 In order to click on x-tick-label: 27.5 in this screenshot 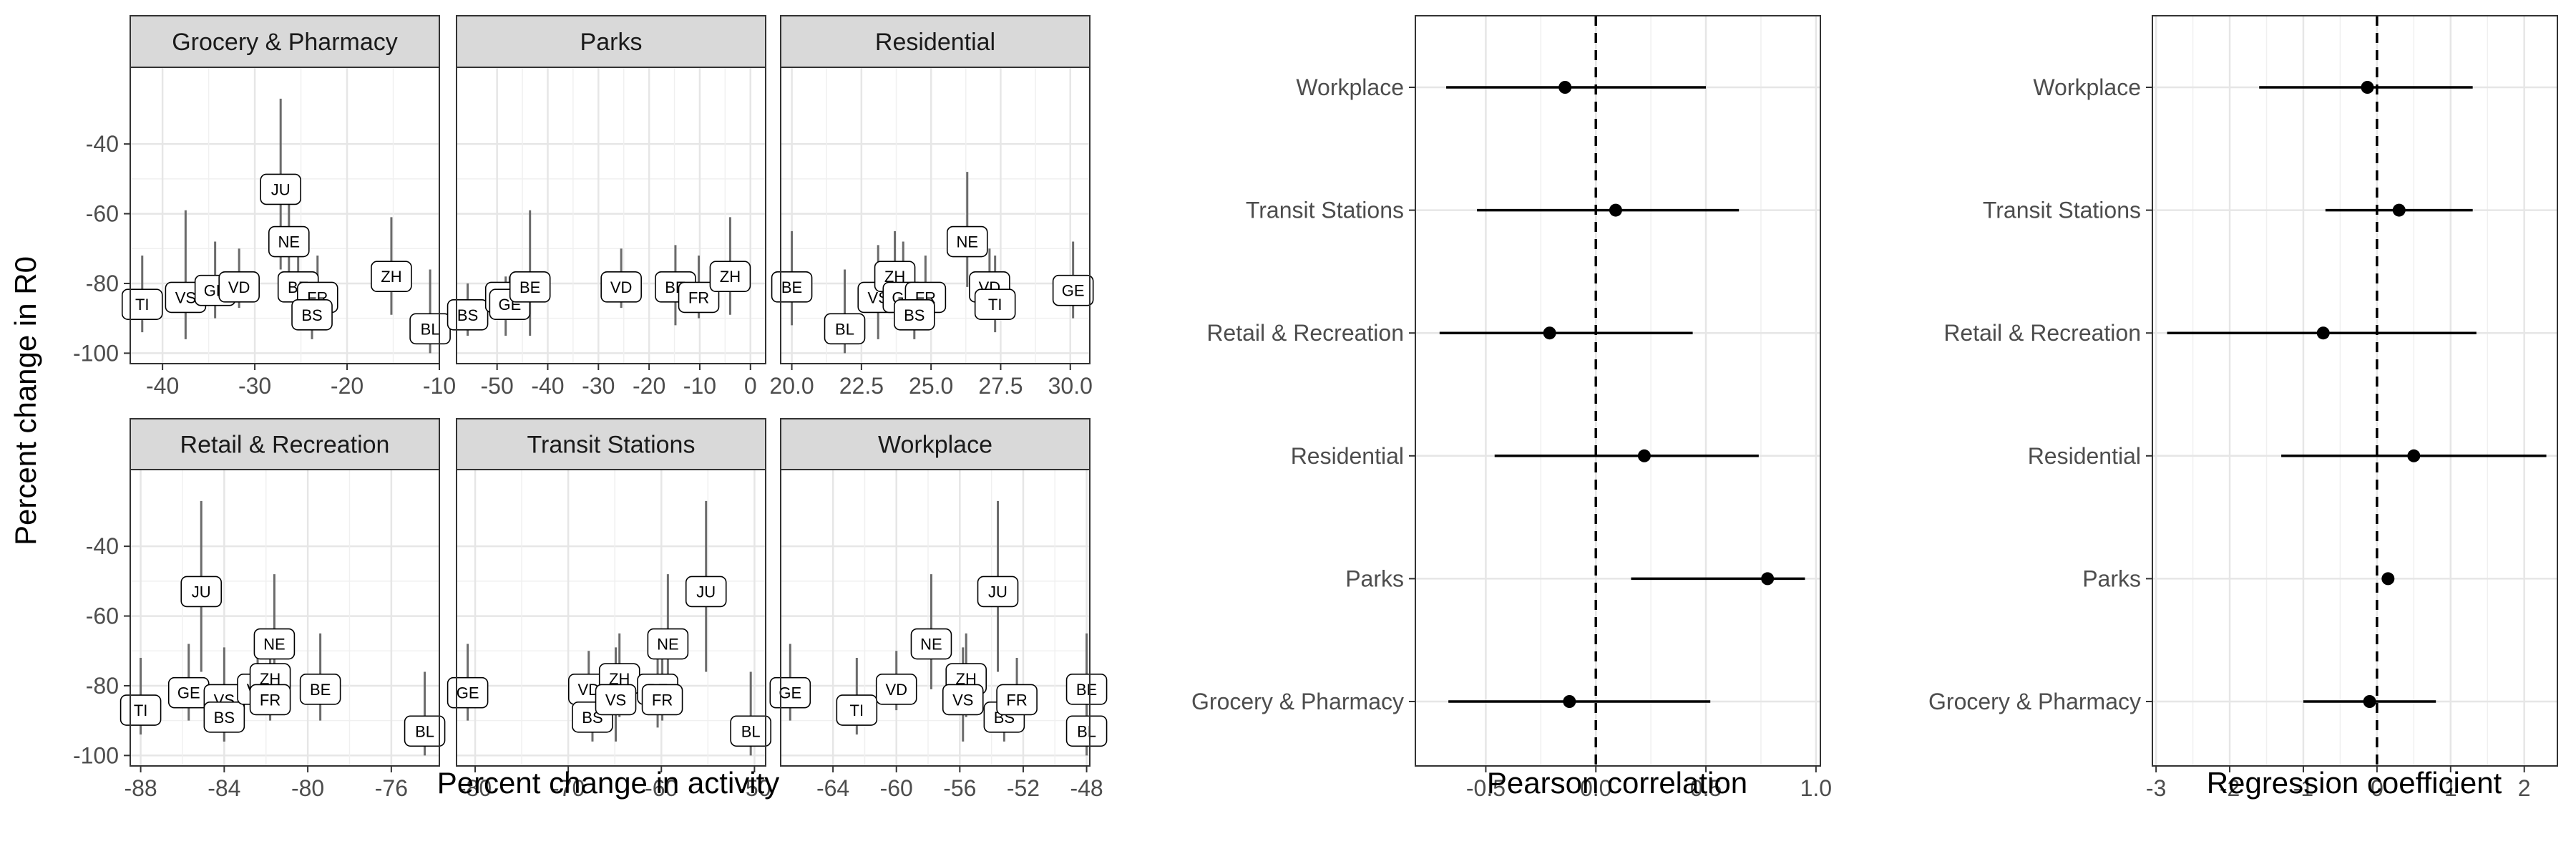, I will do `click(1000, 386)`.